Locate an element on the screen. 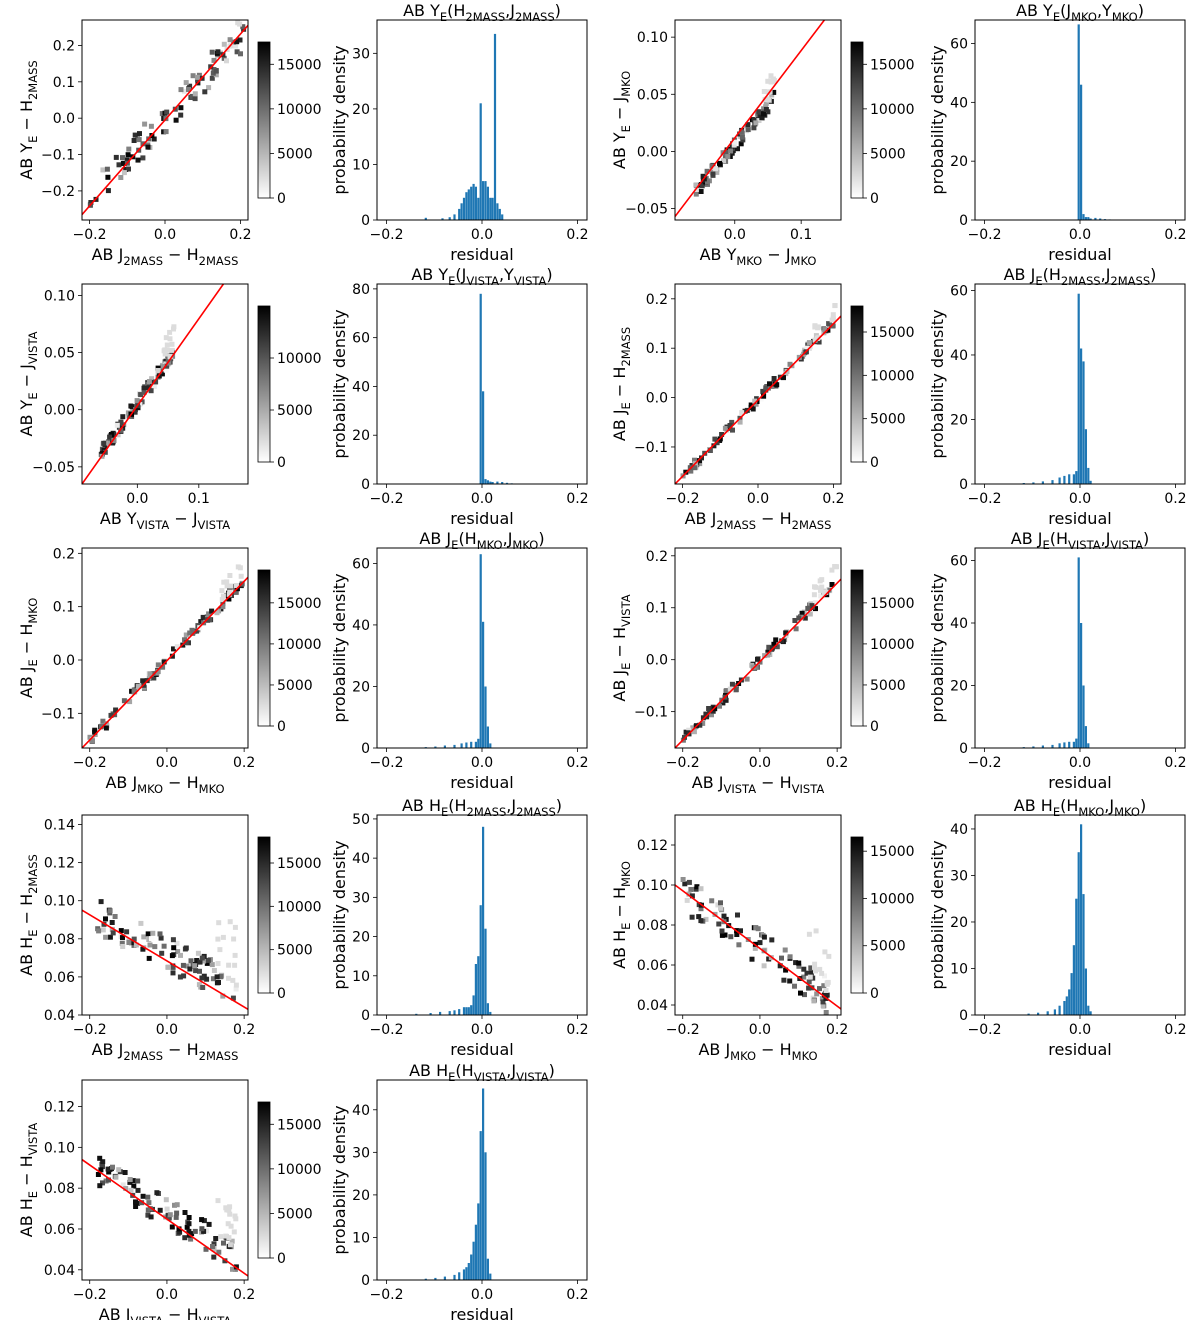 This screenshot has width=1200, height=1324. y-axis-label: probability density is located at coordinates (937, 119).